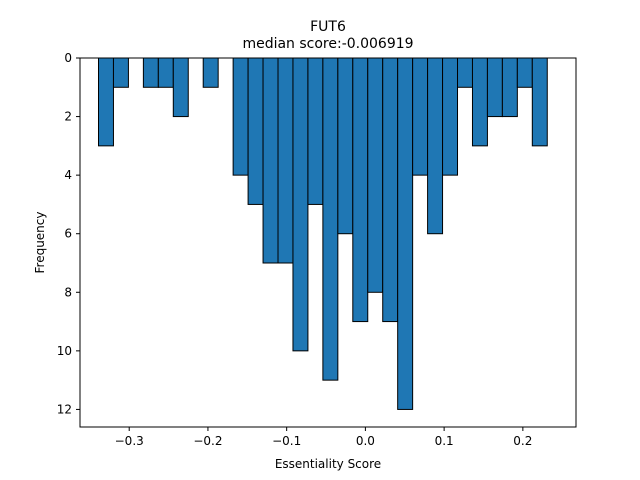  What do you see at coordinates (64, 409) in the screenshot?
I see `y-tick-label: 12` at bounding box center [64, 409].